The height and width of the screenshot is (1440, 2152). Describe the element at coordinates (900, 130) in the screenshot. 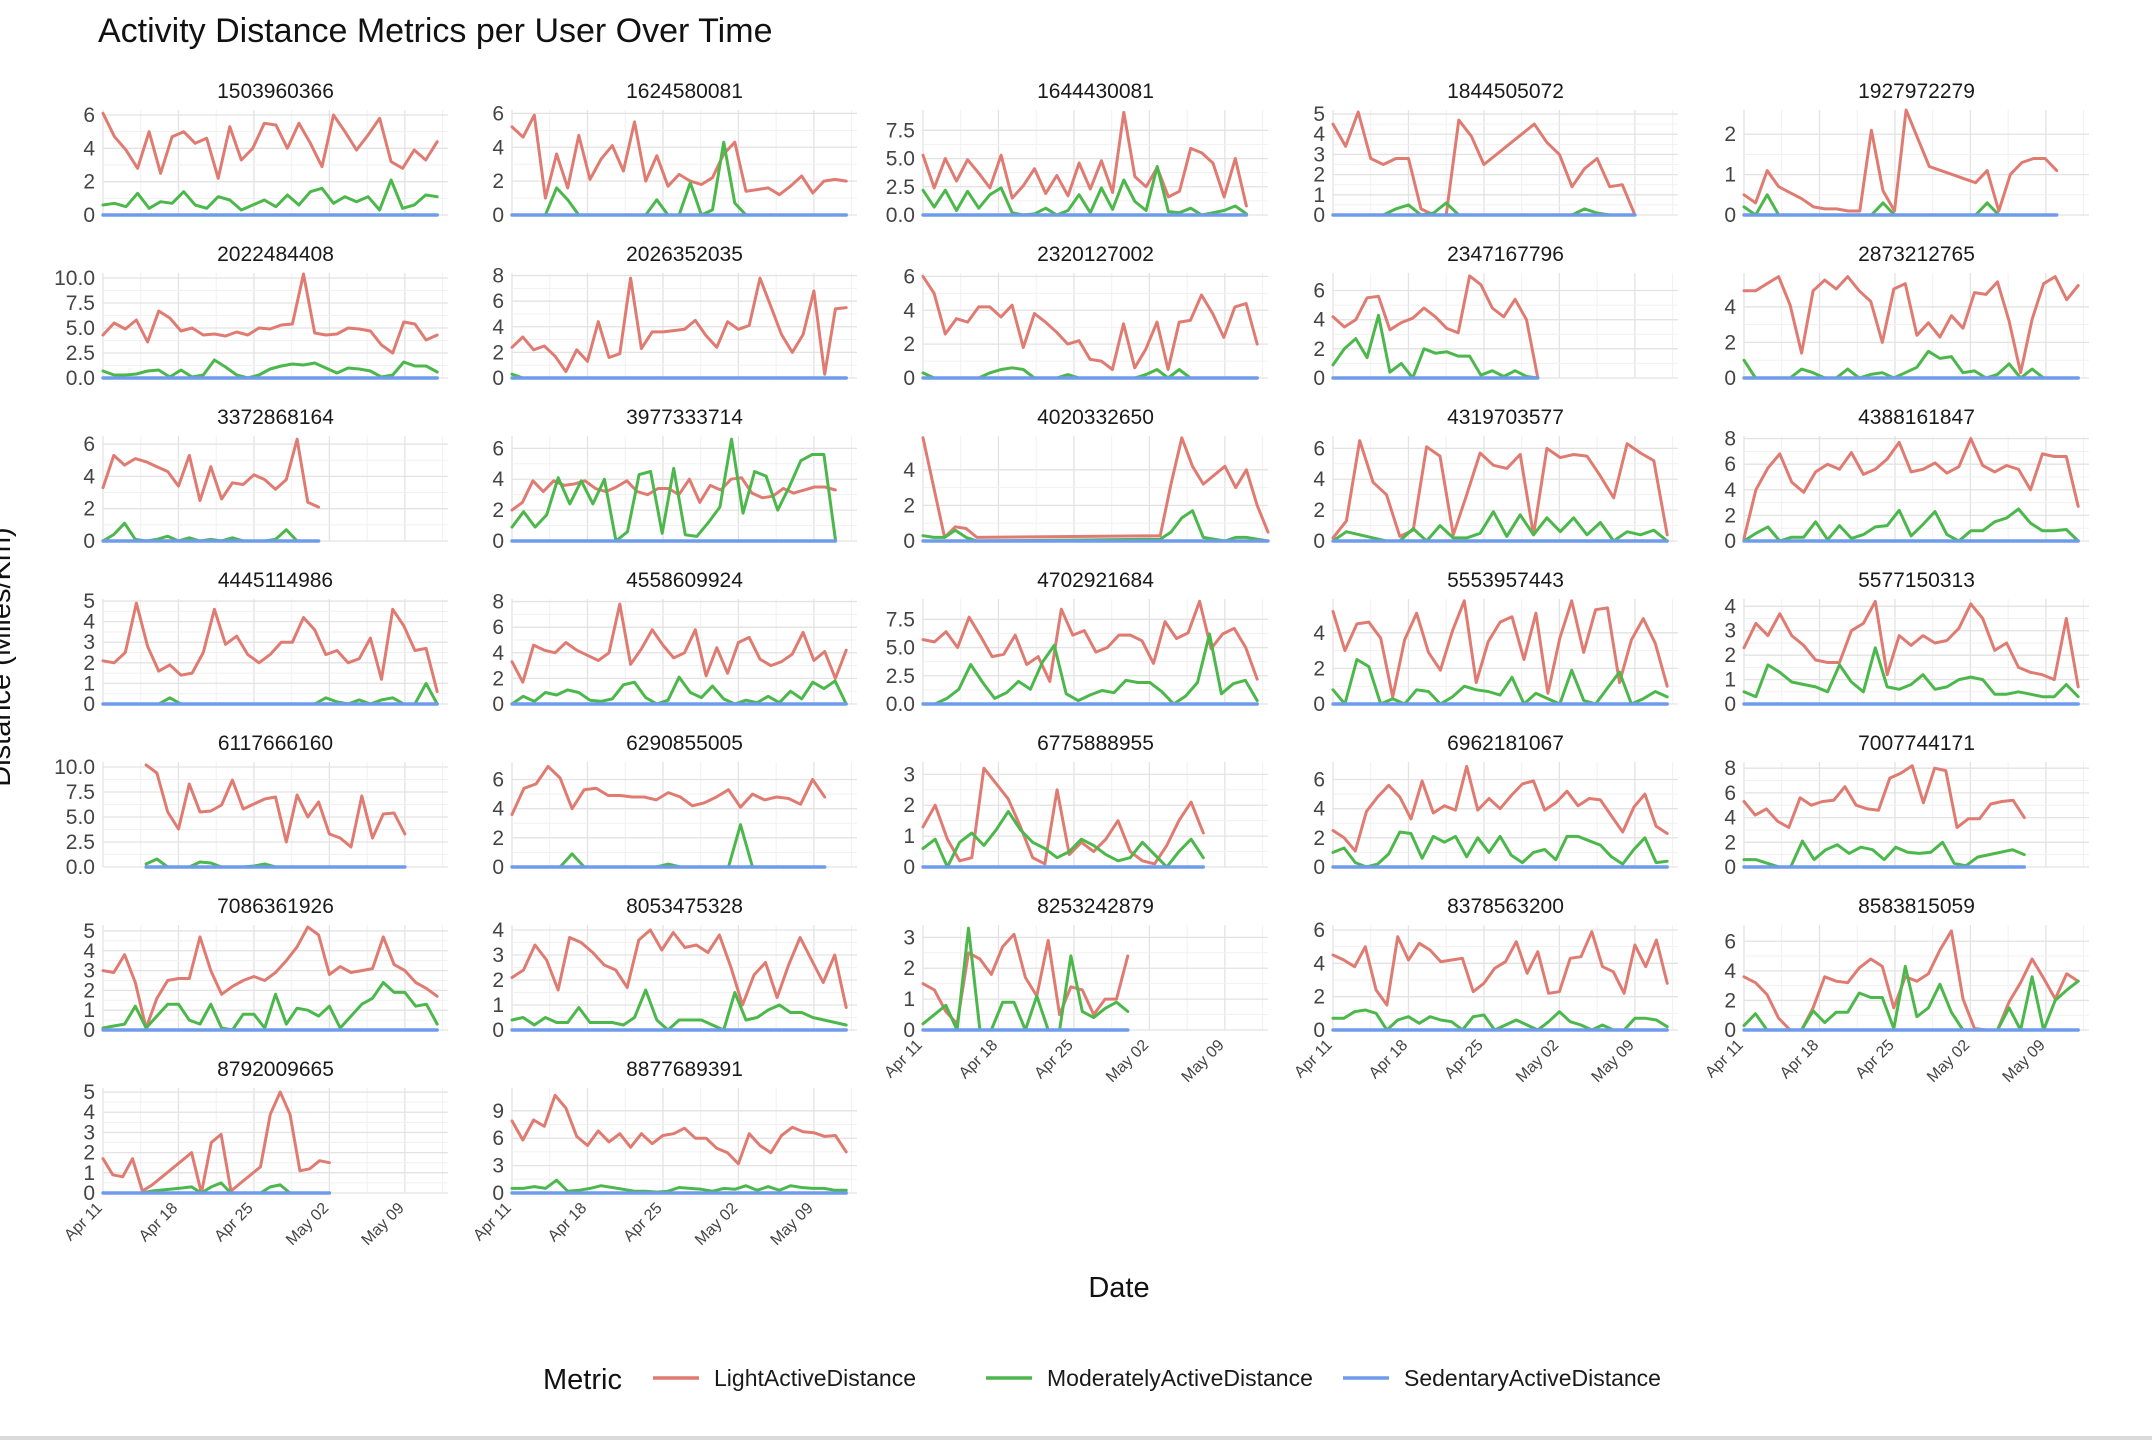

I see `y-tick-label: 7.5` at that location.